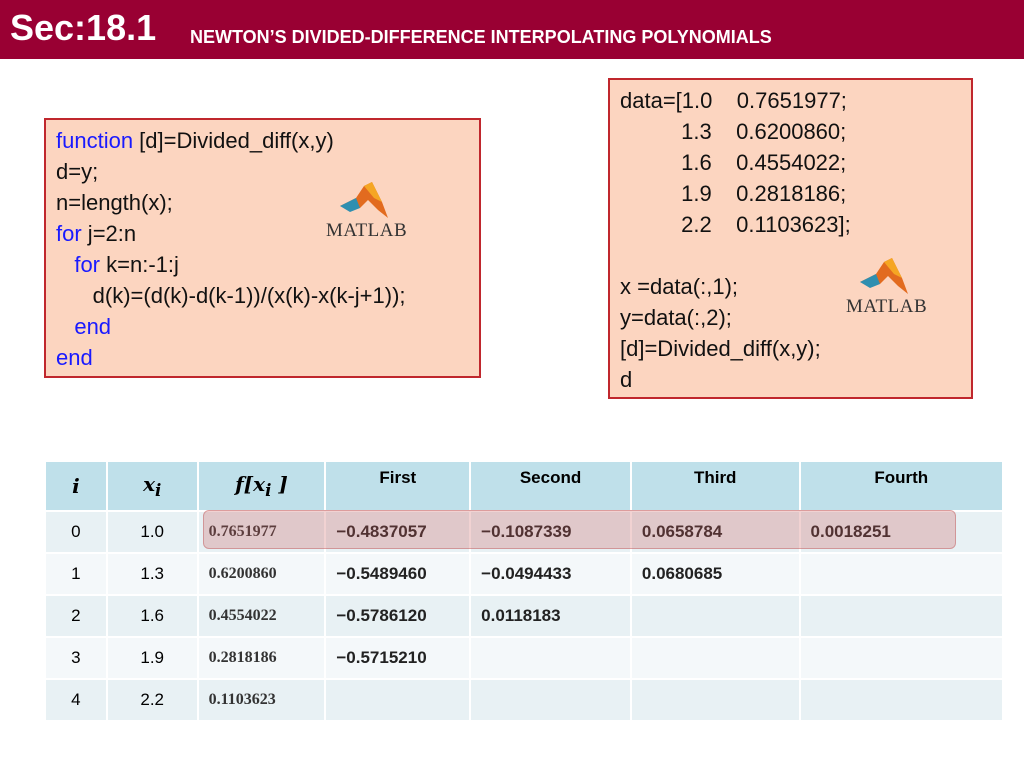 The height and width of the screenshot is (768, 1024). What do you see at coordinates (152, 574) in the screenshot?
I see `cell-x: 1.3` at bounding box center [152, 574].